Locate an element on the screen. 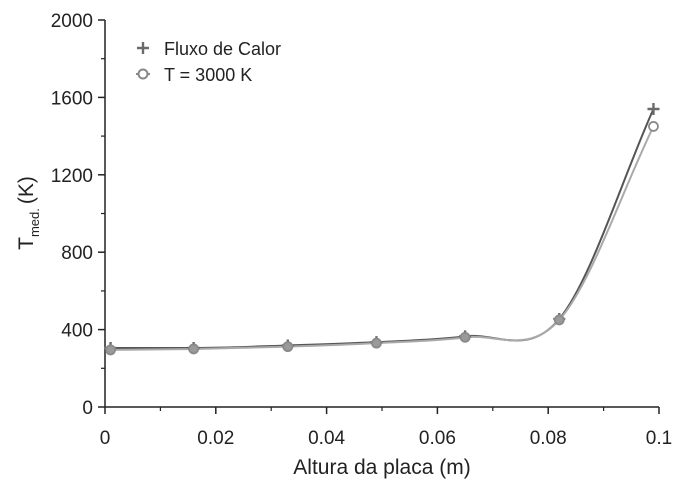  legend-plus-marker is located at coordinates (143, 48).